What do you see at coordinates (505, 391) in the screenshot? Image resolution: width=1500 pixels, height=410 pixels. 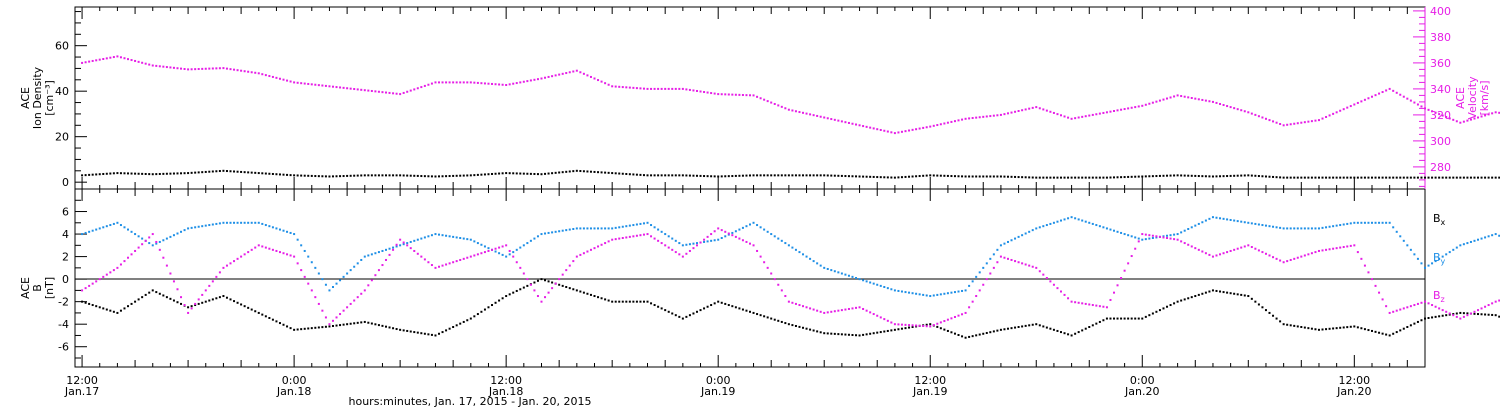 I see `xtick-date-label: Jan.18` at bounding box center [505, 391].